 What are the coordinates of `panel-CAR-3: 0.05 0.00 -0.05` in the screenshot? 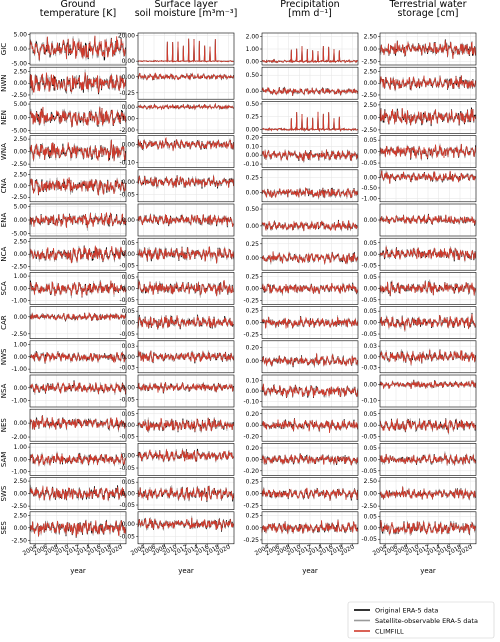 It's located at (419, 322).